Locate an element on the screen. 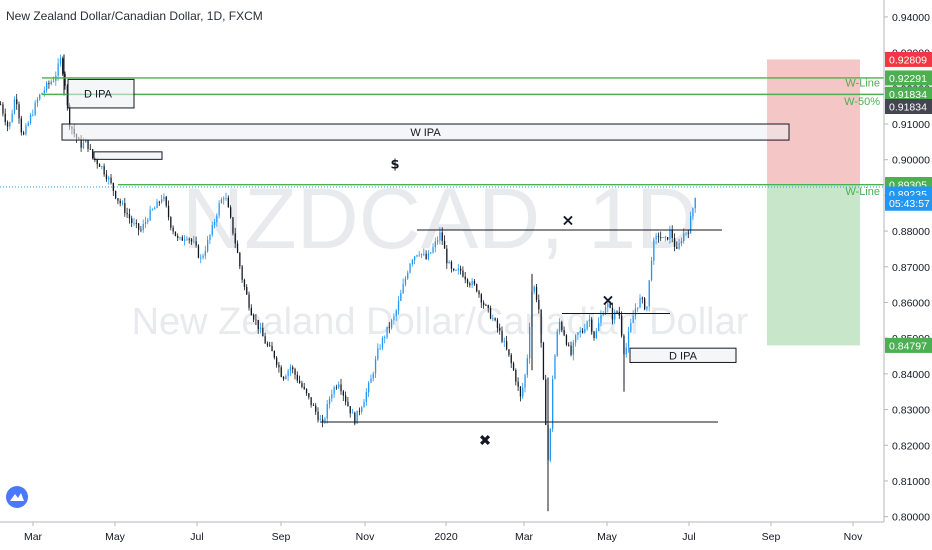 This screenshot has height=550, width=932. dollar-mark: $ is located at coordinates (394, 164).